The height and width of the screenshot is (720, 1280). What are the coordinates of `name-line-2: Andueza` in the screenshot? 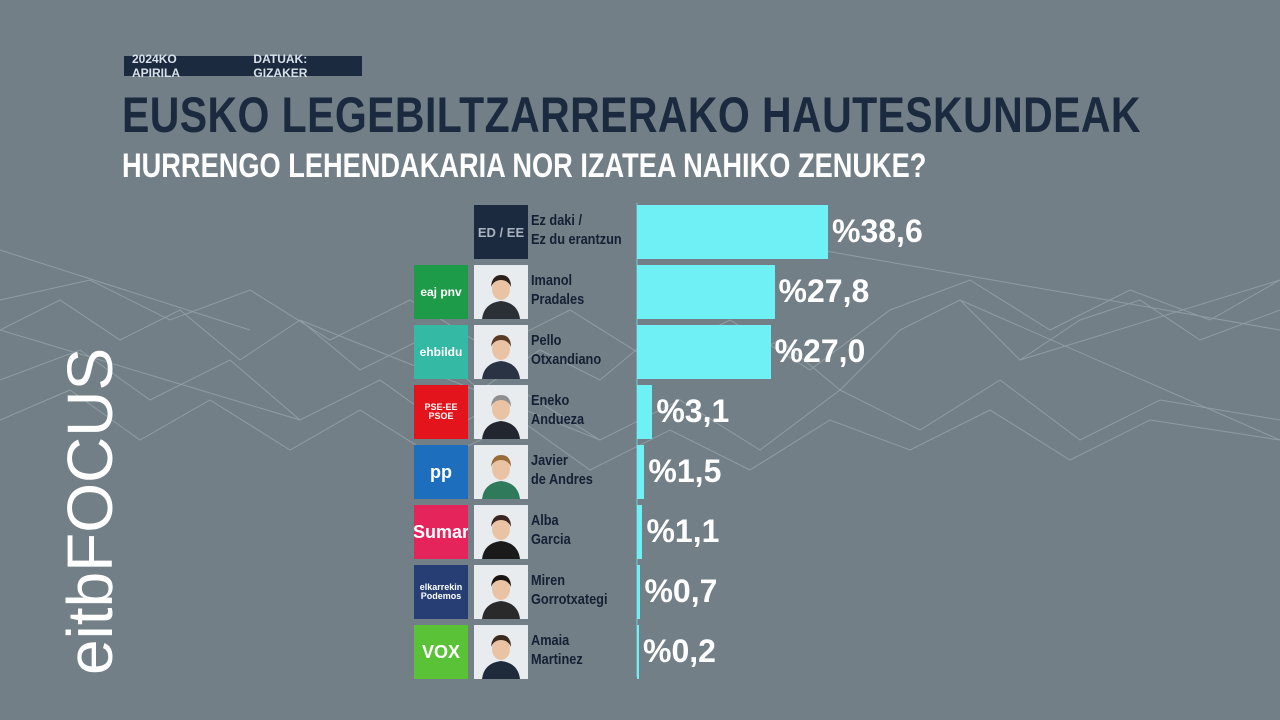 It's located at (558, 419).